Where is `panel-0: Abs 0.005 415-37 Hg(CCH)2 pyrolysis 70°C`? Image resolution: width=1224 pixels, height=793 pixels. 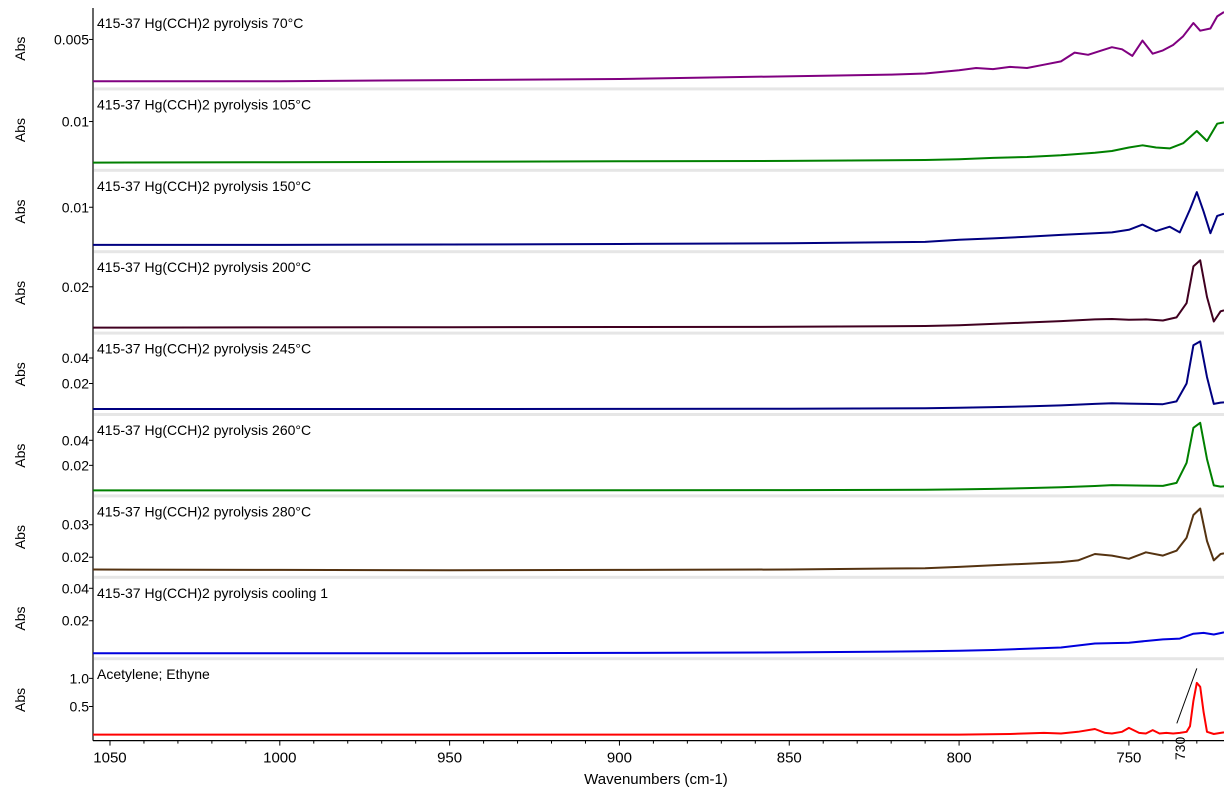 panel-0: Abs 0.005 415-37 Hg(CCH)2 pyrolysis 70°C is located at coordinates (618, 47).